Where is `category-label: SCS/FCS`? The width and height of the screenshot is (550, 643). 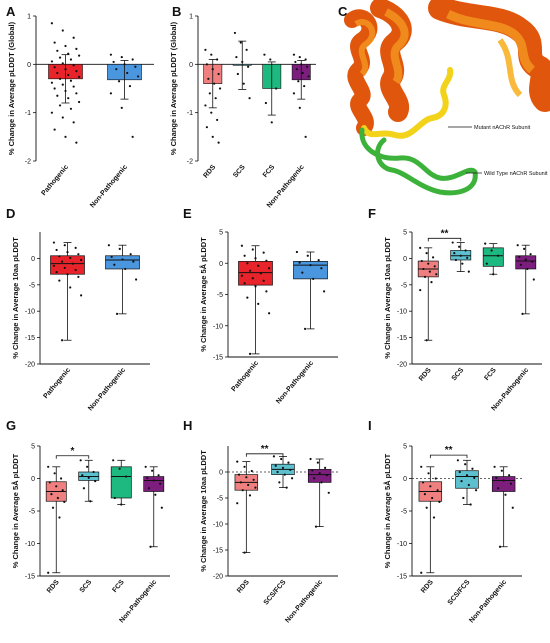
category-label: SCS/FCS is located at coordinates (275, 593).